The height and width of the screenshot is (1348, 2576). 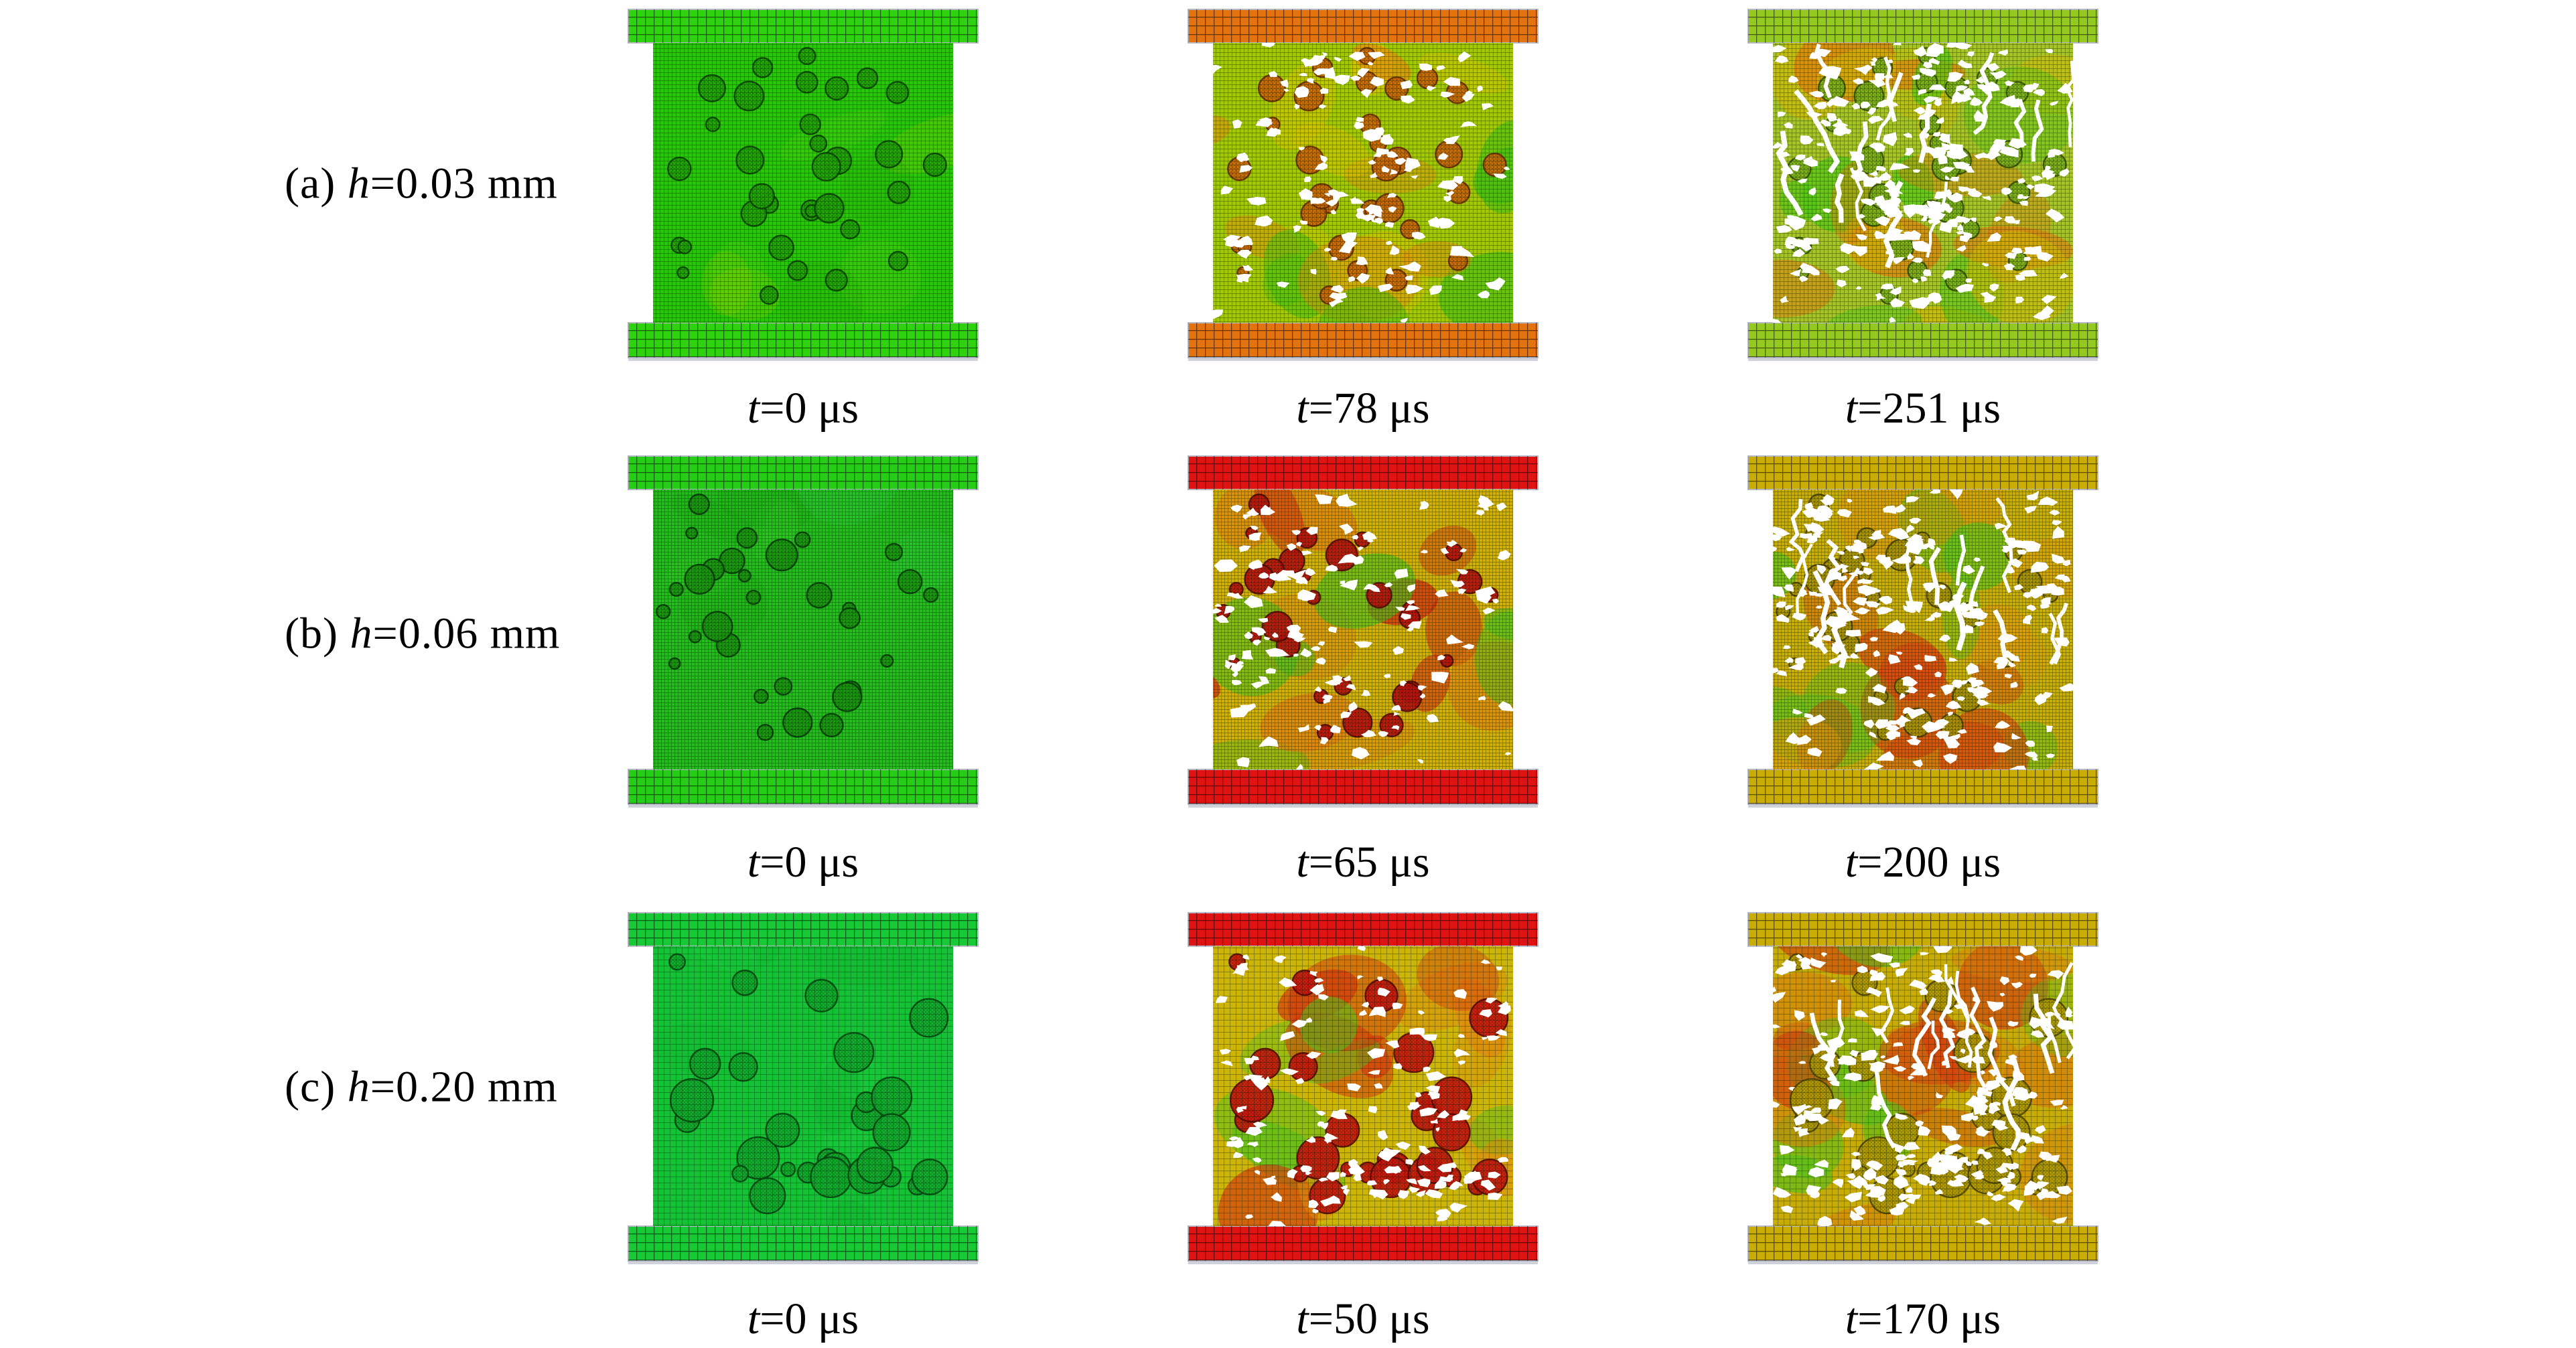 I want to click on specimen-panel-b-t200, so click(x=1922, y=631).